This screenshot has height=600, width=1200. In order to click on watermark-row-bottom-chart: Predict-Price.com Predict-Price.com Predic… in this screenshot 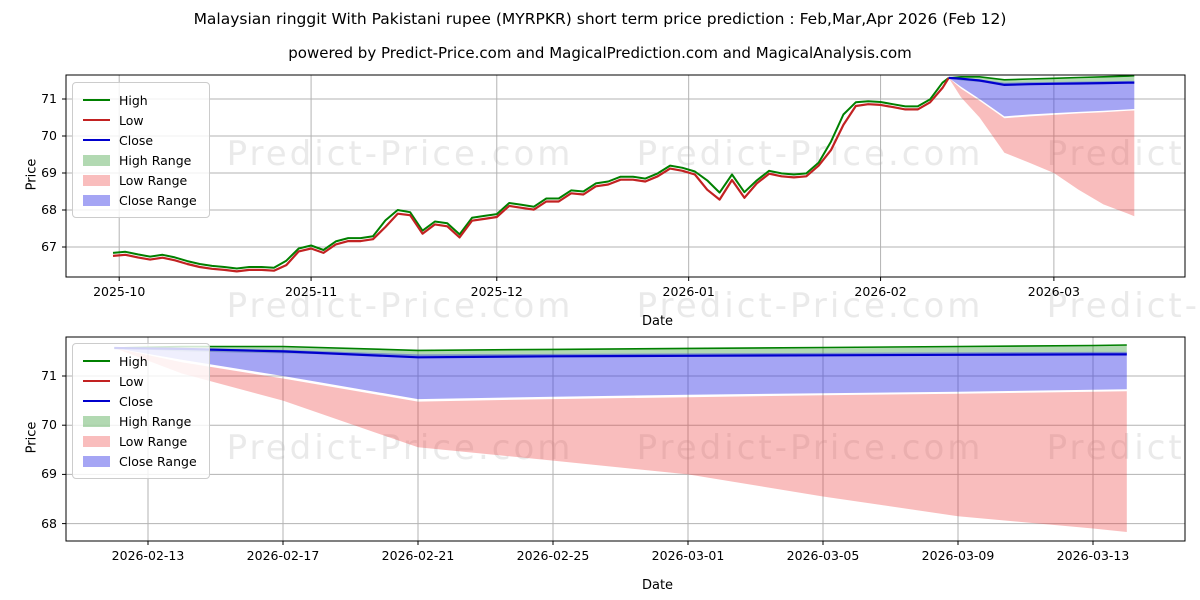, I will do `click(625, 450)`.